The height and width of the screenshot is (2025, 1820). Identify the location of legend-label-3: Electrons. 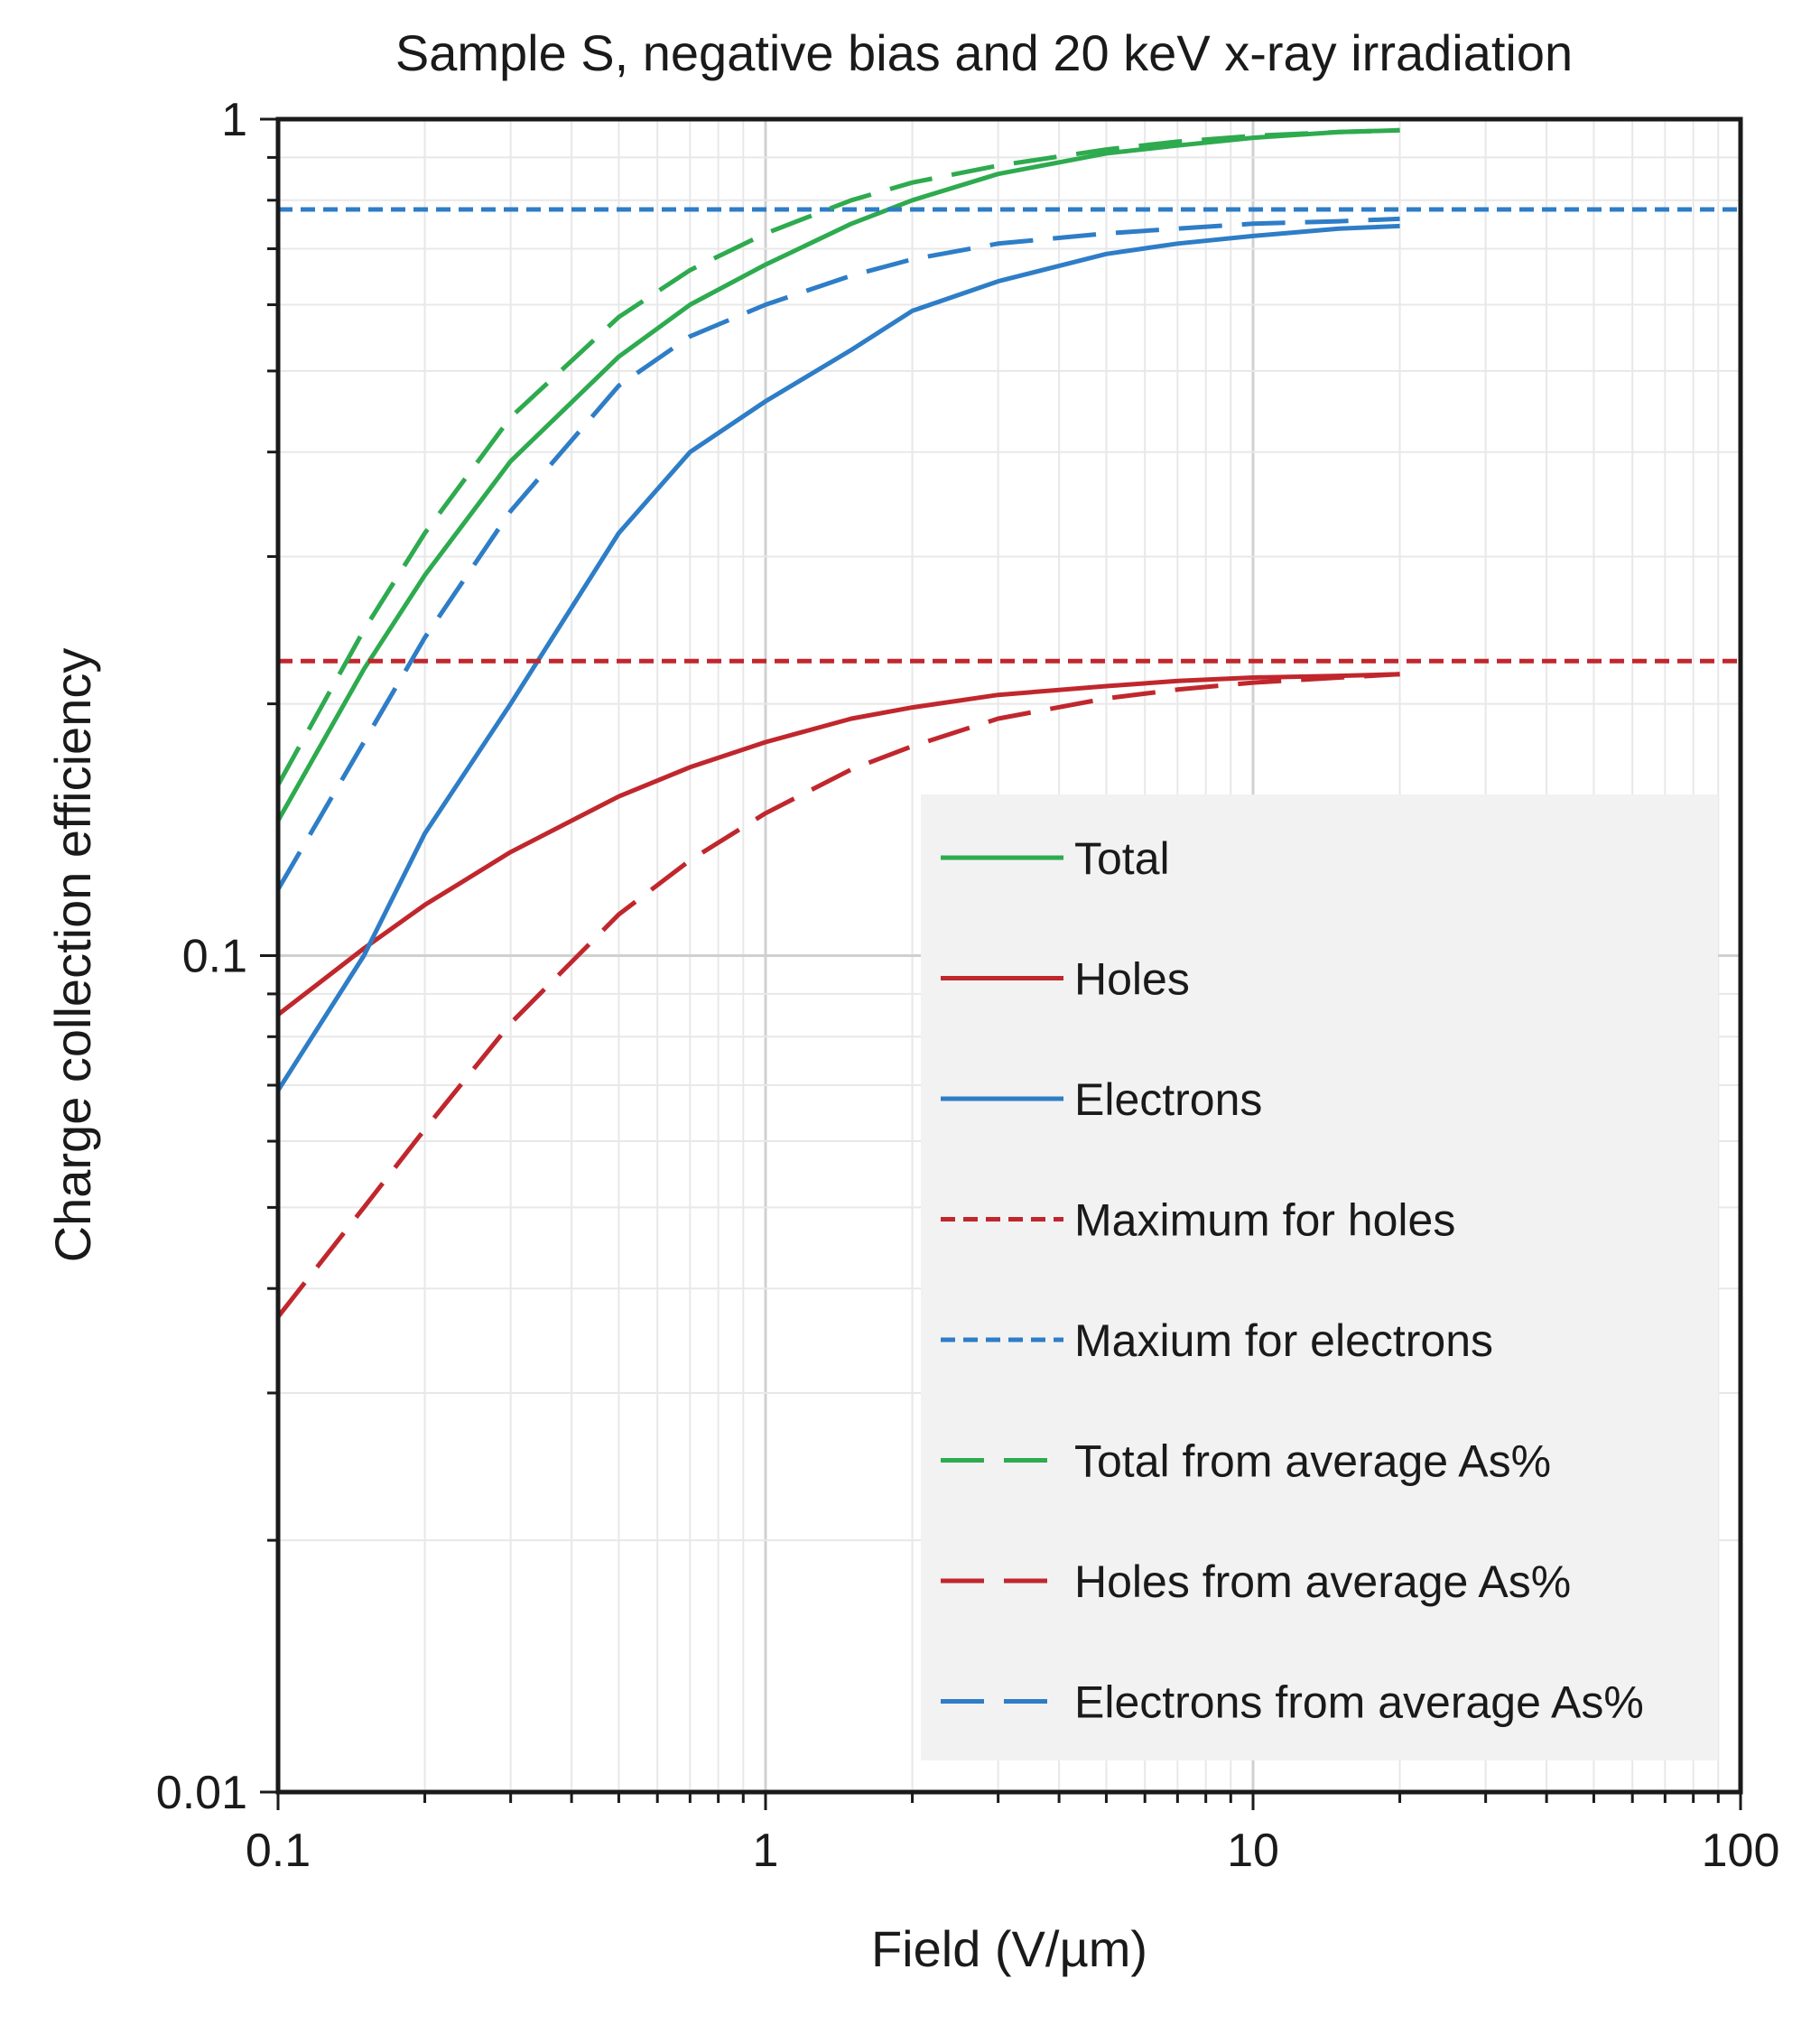
(1168, 1099).